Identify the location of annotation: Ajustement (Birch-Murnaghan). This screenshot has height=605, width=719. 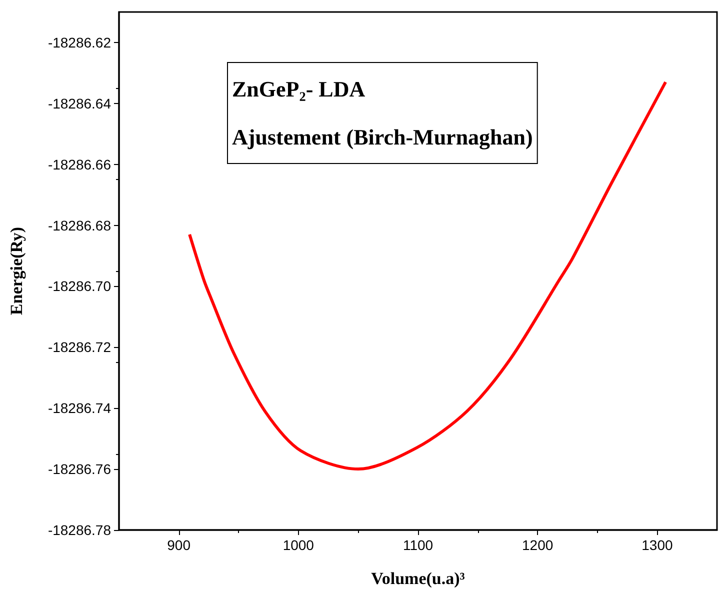
(382, 137).